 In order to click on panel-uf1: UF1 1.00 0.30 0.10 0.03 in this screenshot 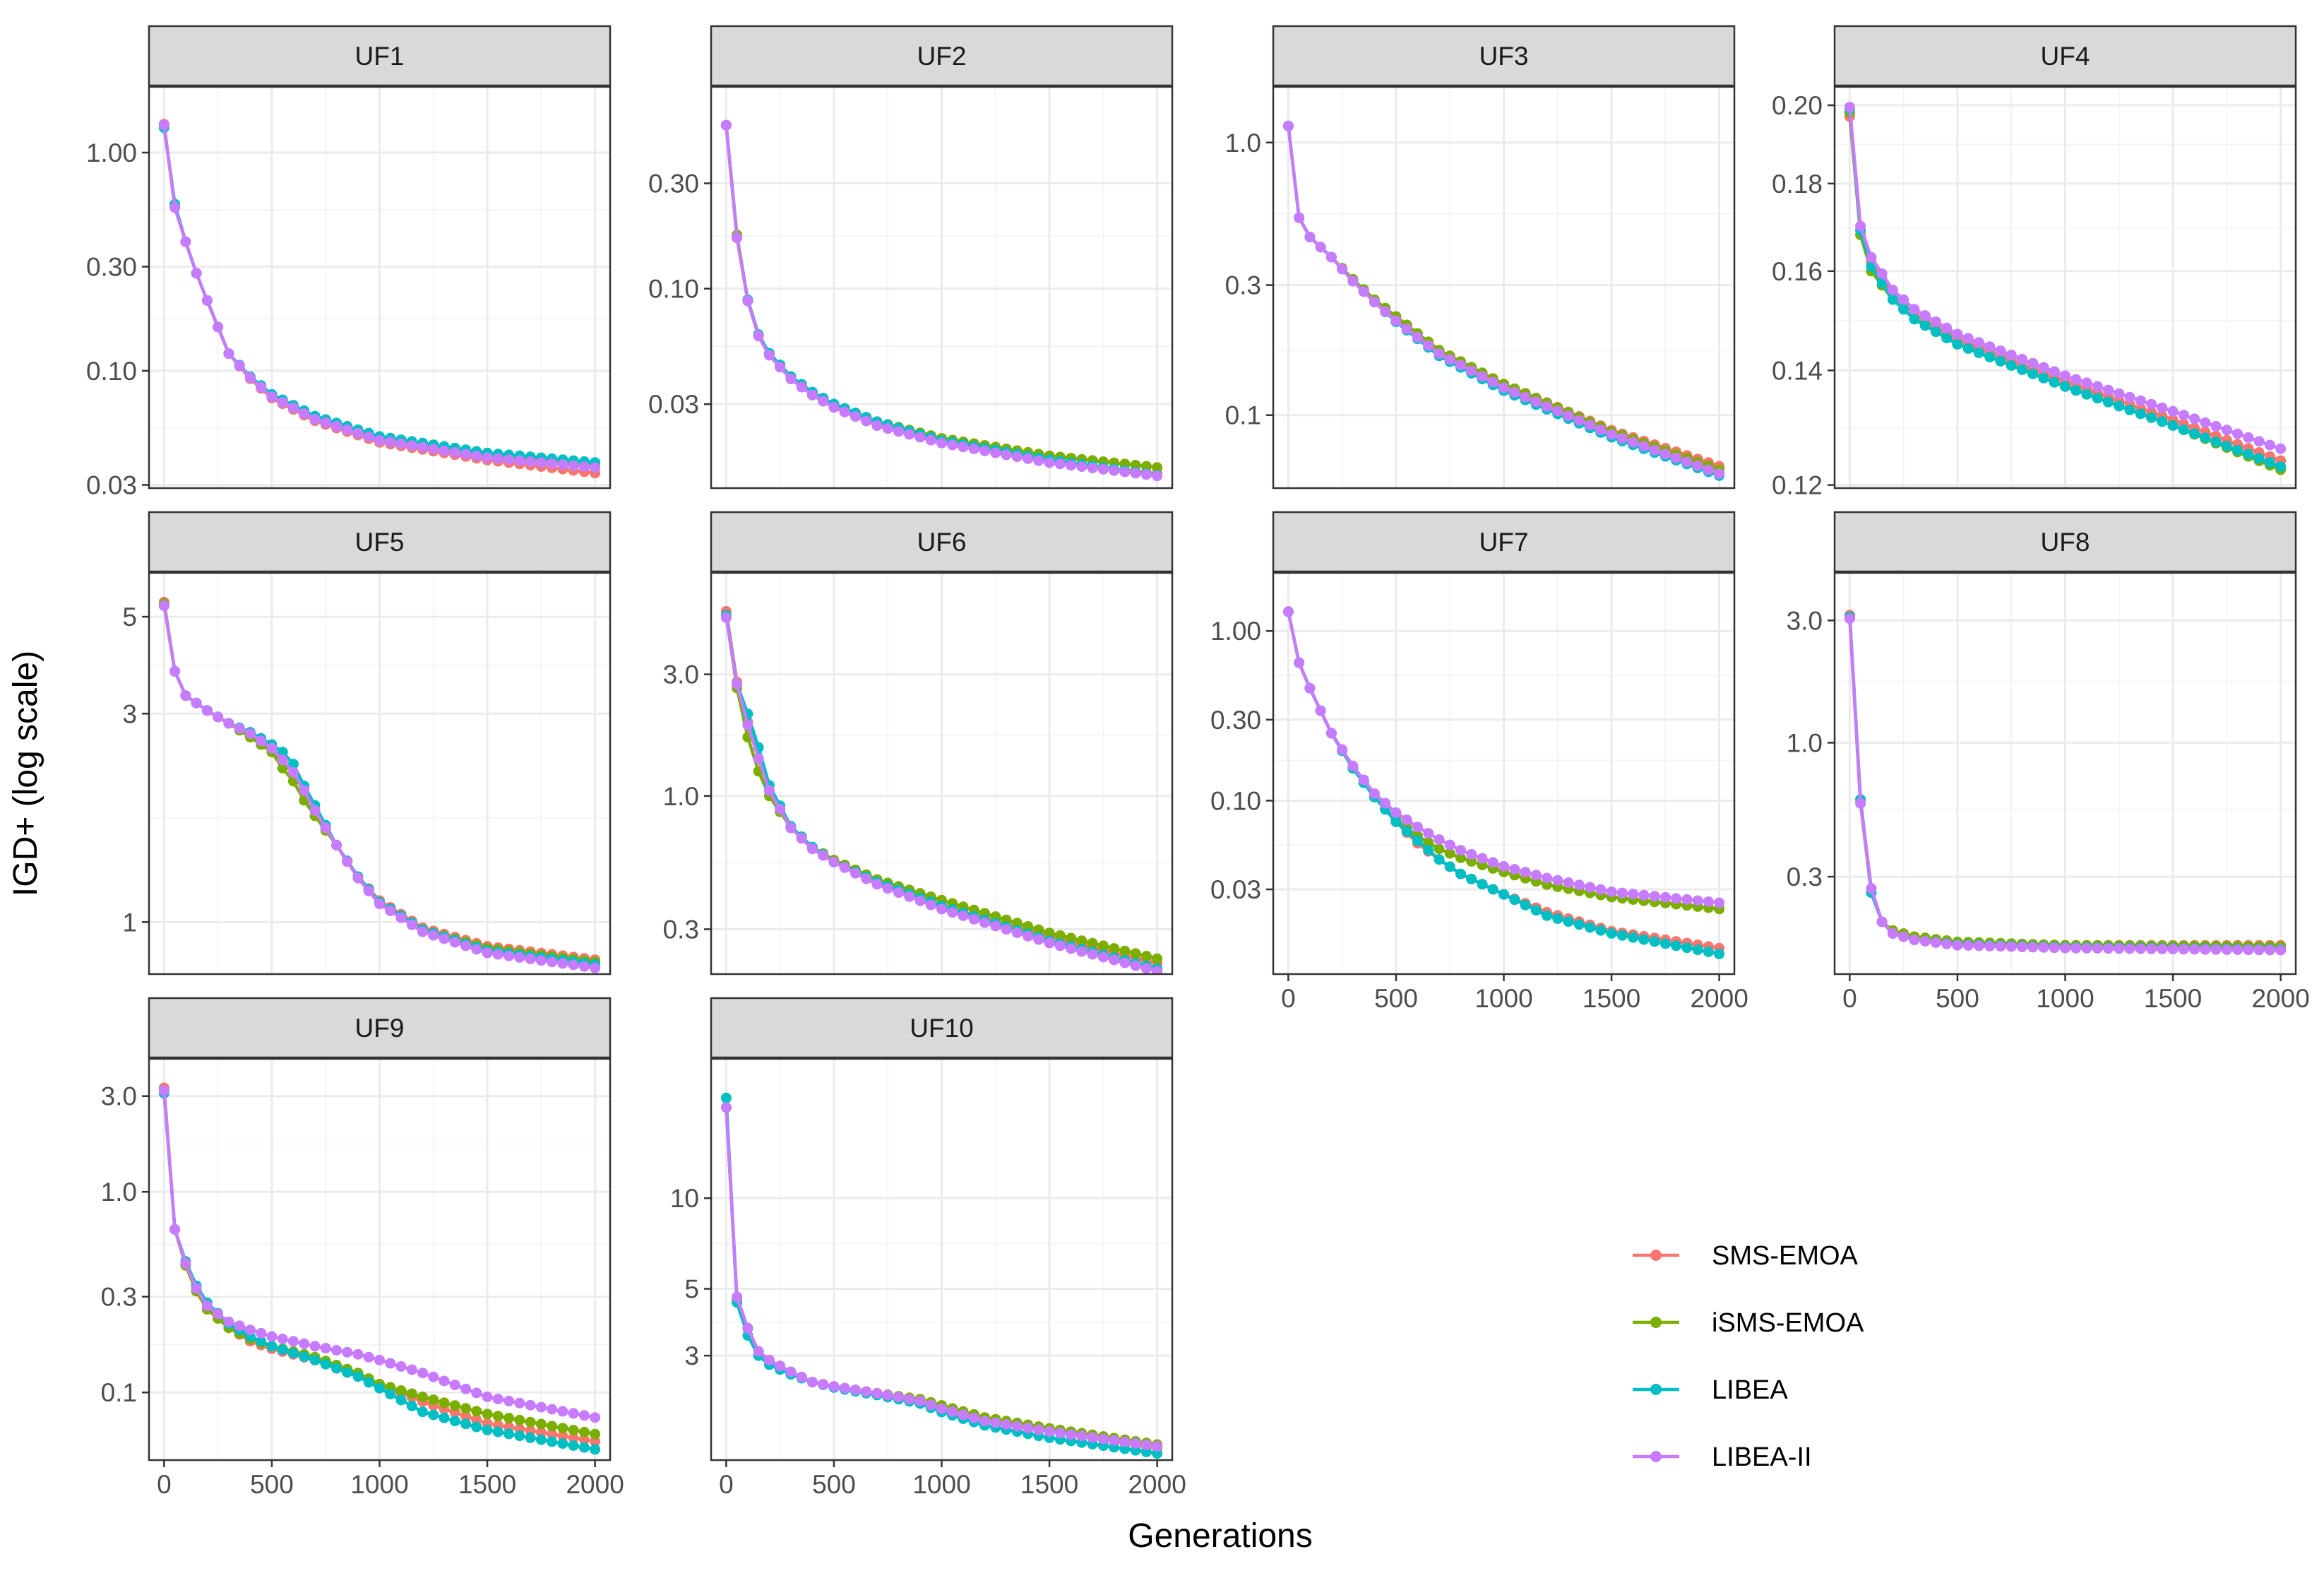, I will do `click(349, 262)`.